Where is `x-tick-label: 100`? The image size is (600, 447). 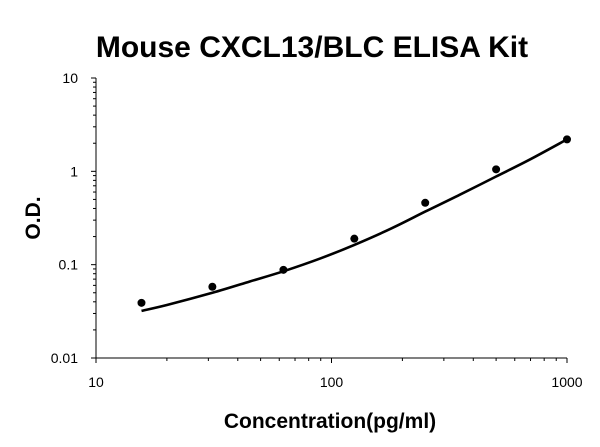 x-tick-label: 100 is located at coordinates (332, 382).